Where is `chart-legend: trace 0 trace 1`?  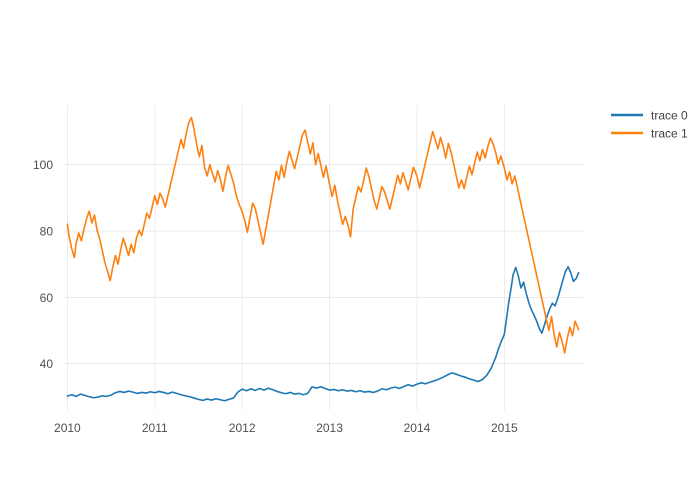 chart-legend: trace 0 trace 1 is located at coordinates (649, 125).